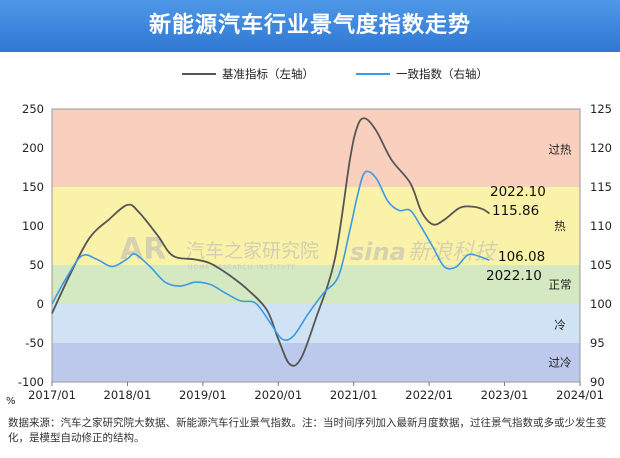  What do you see at coordinates (278, 395) in the screenshot?
I see `x-tick-label: 2020/01` at bounding box center [278, 395].